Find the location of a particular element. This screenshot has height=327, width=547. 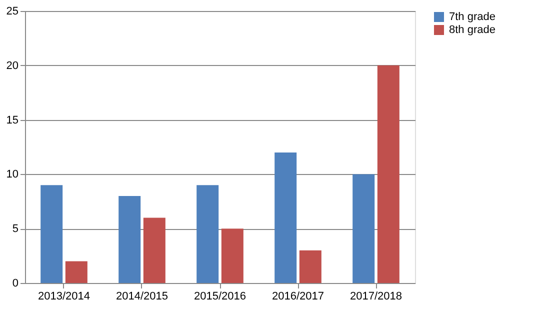

y-tick-label: 15 is located at coordinates (12, 120).